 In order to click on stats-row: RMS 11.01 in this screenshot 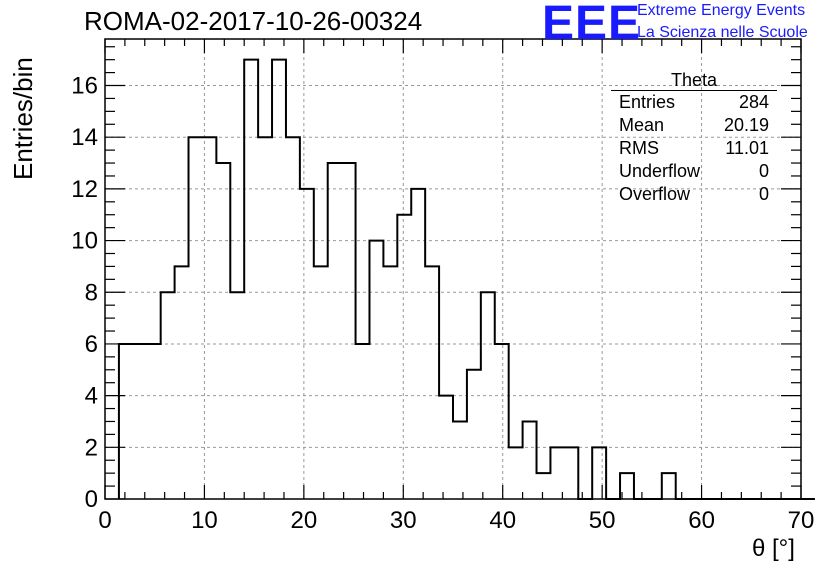, I will do `click(694, 148)`.